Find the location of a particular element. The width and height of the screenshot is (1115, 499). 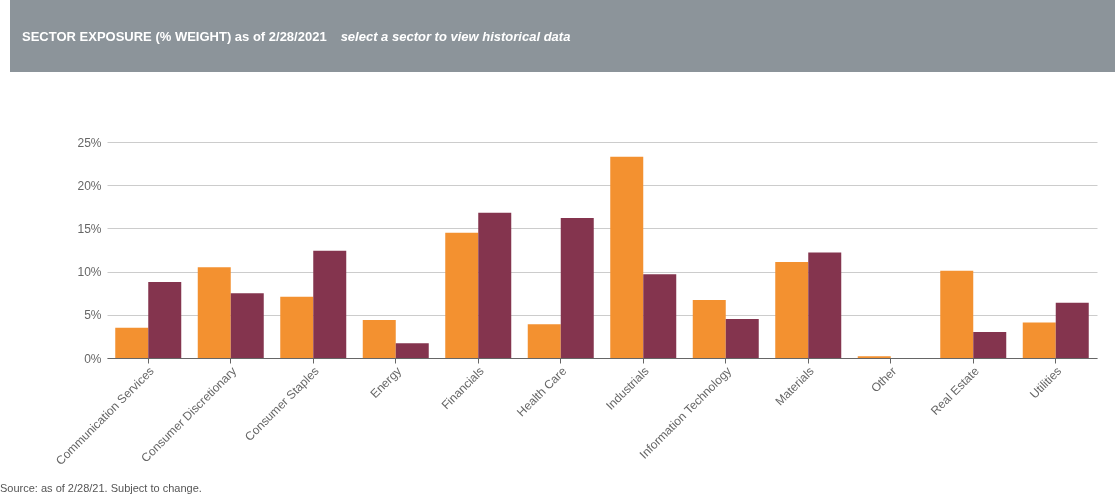

y-tick-label: 5% is located at coordinates (93, 315).